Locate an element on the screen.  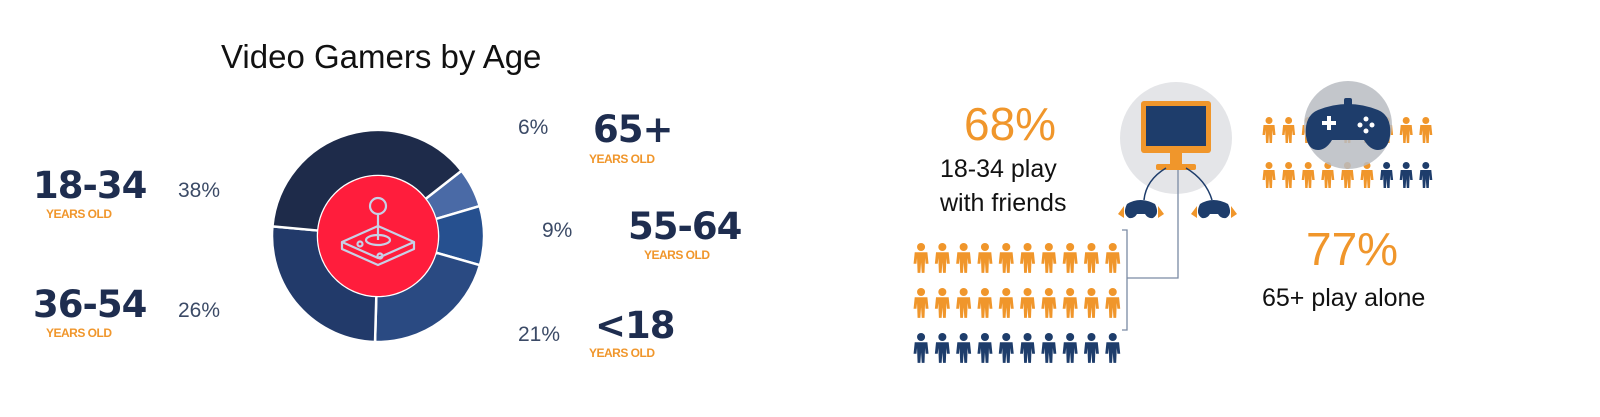
age-label-65plus: 65+ is located at coordinates (633, 129).